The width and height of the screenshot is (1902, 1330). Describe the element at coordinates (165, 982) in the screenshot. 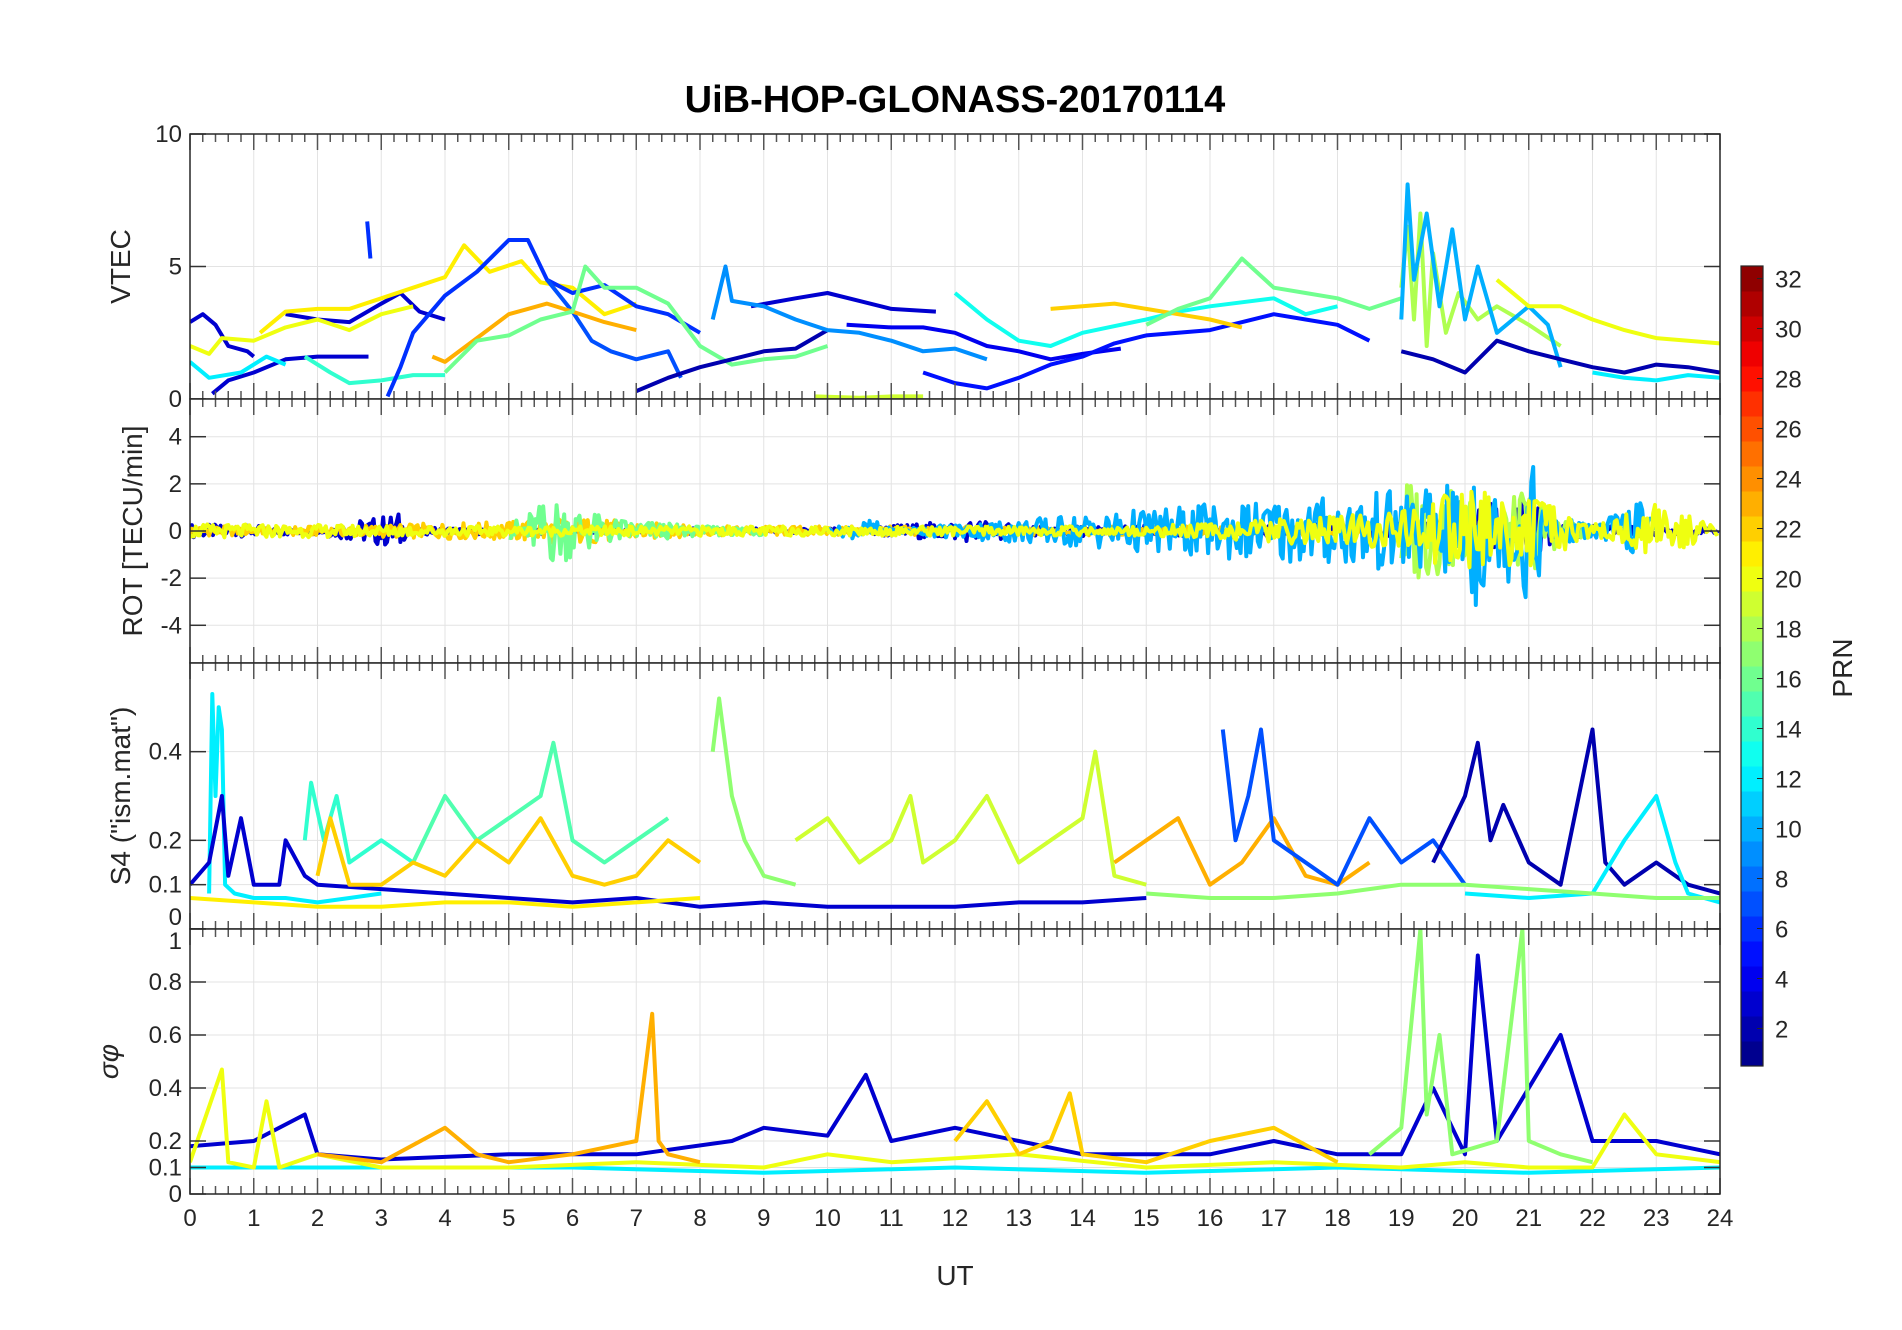

I see `y-tick-label: 0.8` at that location.